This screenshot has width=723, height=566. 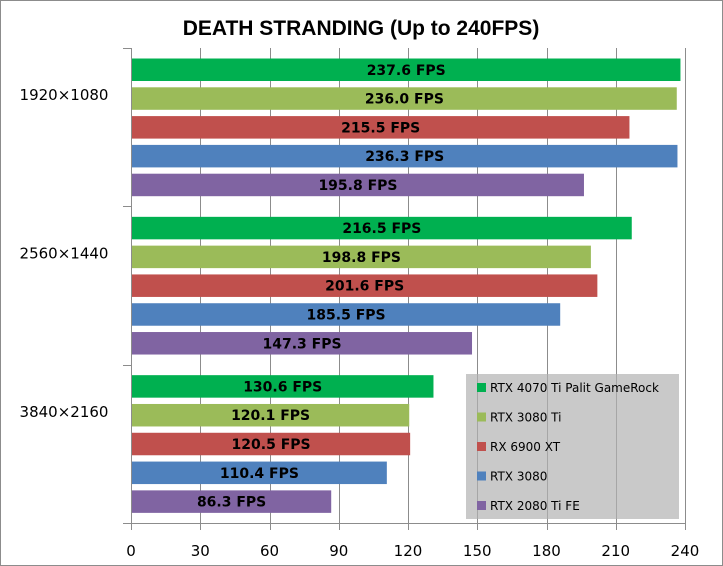 I want to click on chart-title: DEATH STRANDING (Up to 240FPS), so click(x=361, y=28).